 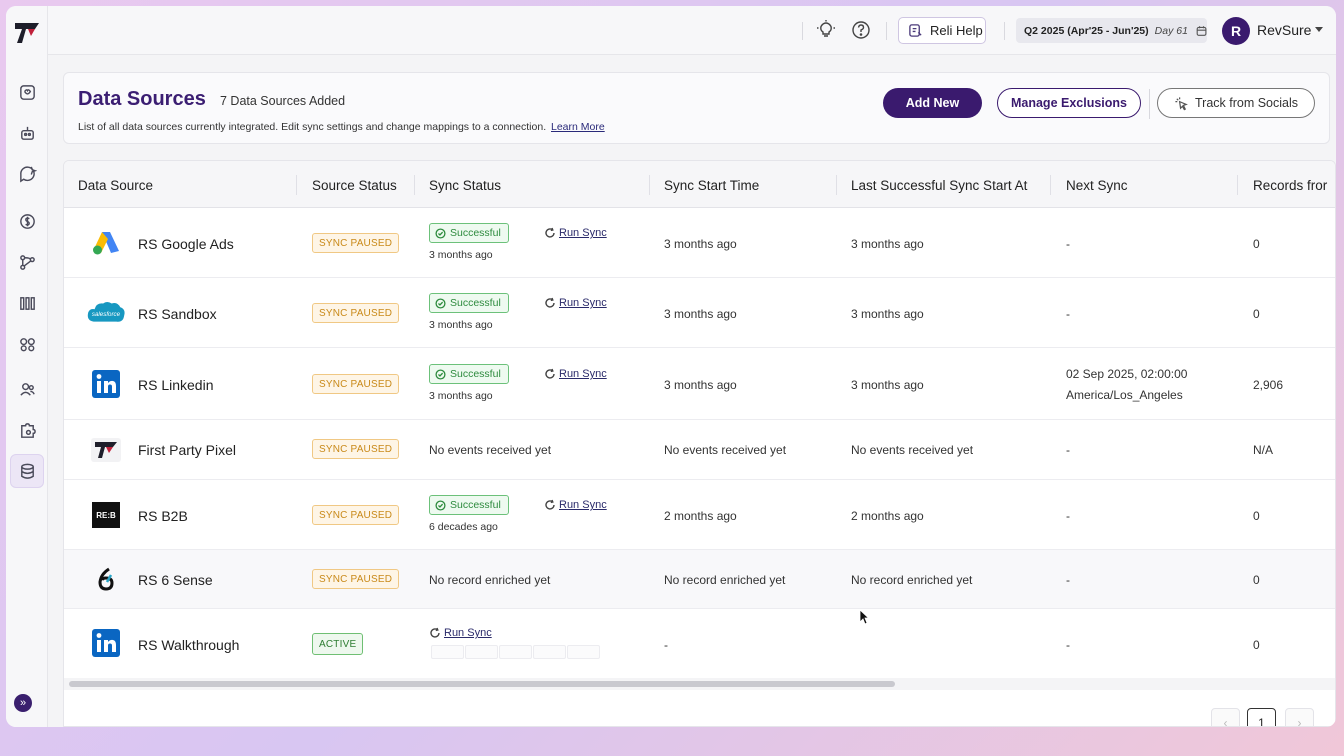 I want to click on sync-start-time: No record enriched yet, so click(x=725, y=580).